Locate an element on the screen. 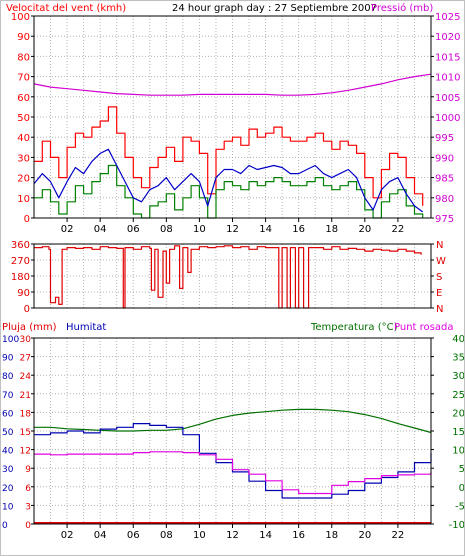 This screenshot has height=556, width=465. pressure-ytick-label: 985 is located at coordinates (444, 179).